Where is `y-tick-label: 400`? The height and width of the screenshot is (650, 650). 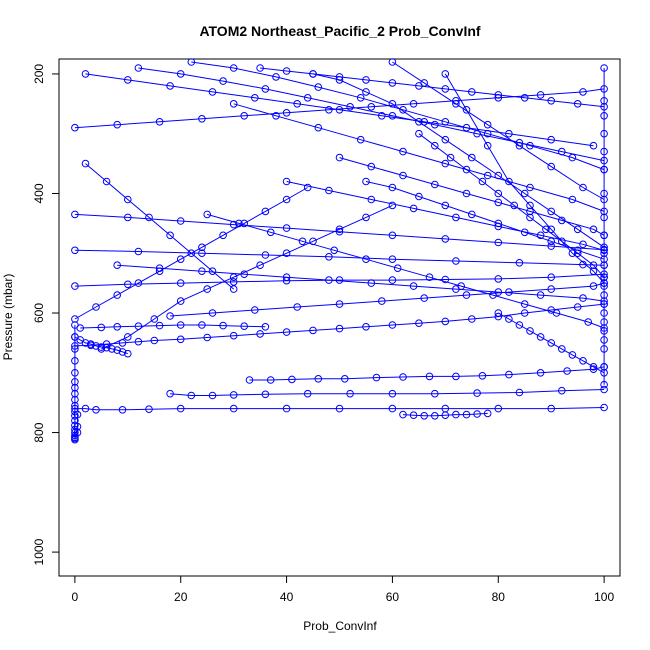
y-tick-label: 400 is located at coordinates (39, 193).